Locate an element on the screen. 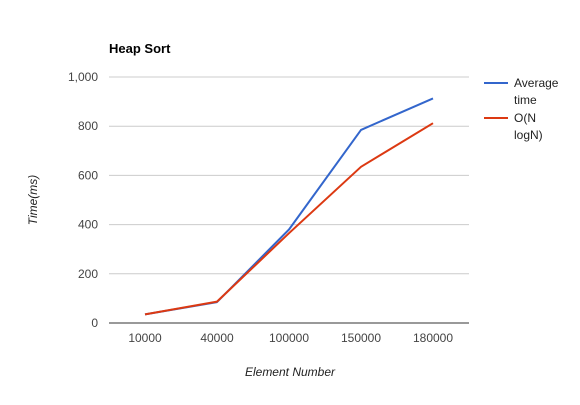  x-tick-label: 10000 is located at coordinates (145, 338).